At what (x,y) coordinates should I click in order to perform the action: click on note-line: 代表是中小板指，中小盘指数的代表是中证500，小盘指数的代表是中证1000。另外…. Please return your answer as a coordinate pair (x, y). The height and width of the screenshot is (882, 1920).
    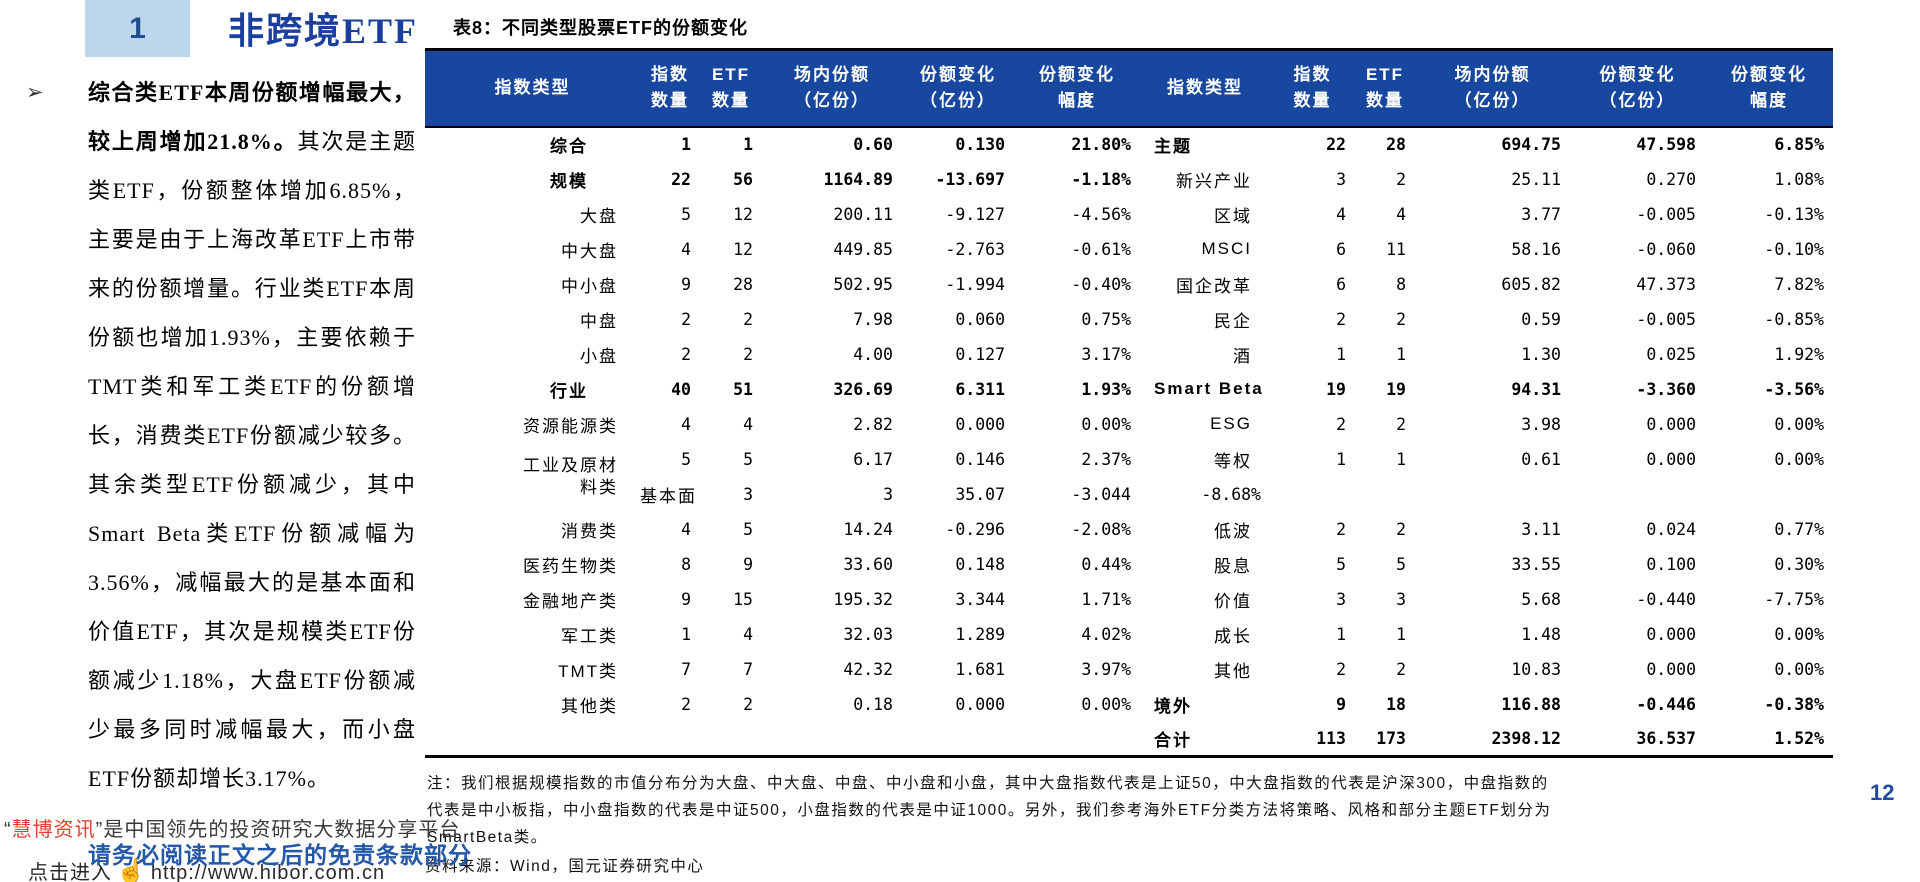
    Looking at the image, I should click on (989, 810).